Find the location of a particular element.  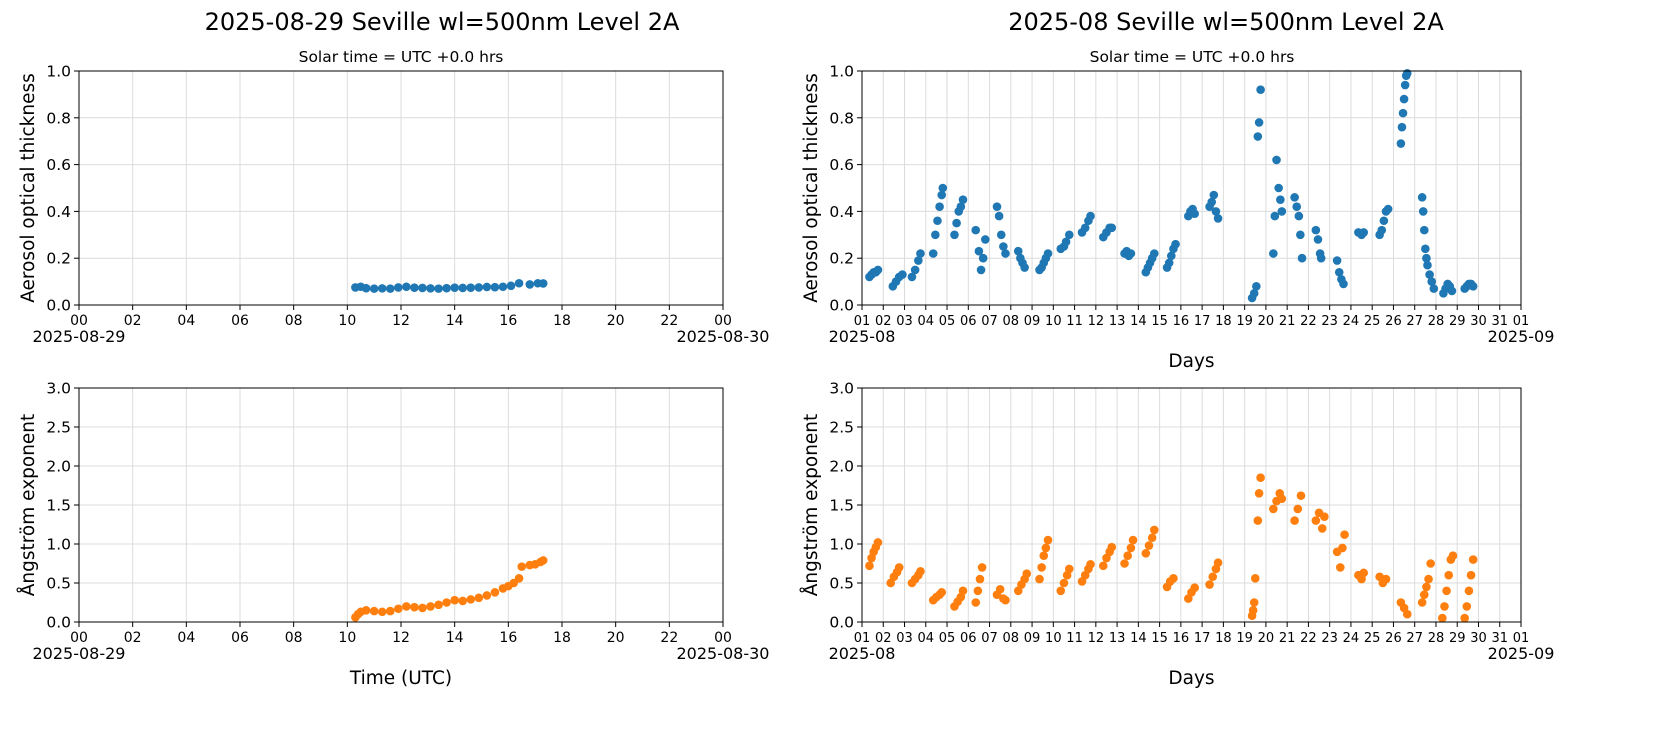

right-panel-title: 2025-08 Seville wl=500nm Level 2A is located at coordinates (1226, 22).